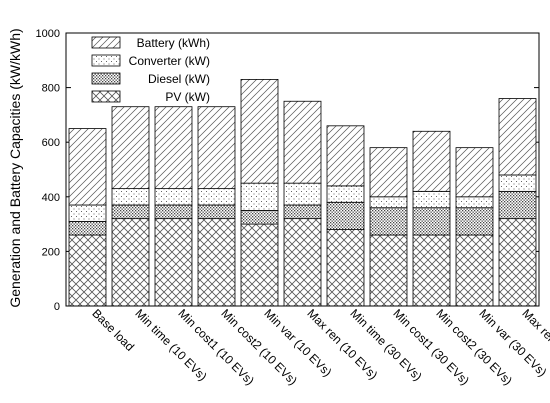 This screenshot has height=403, width=550. Describe the element at coordinates (51, 89) in the screenshot. I see `y-tick-label: 800` at that location.